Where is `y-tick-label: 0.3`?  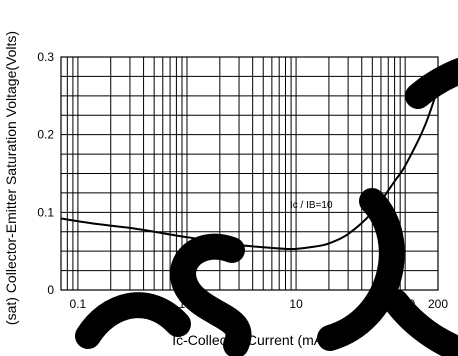 y-tick-label: 0.3 is located at coordinates (45, 57).